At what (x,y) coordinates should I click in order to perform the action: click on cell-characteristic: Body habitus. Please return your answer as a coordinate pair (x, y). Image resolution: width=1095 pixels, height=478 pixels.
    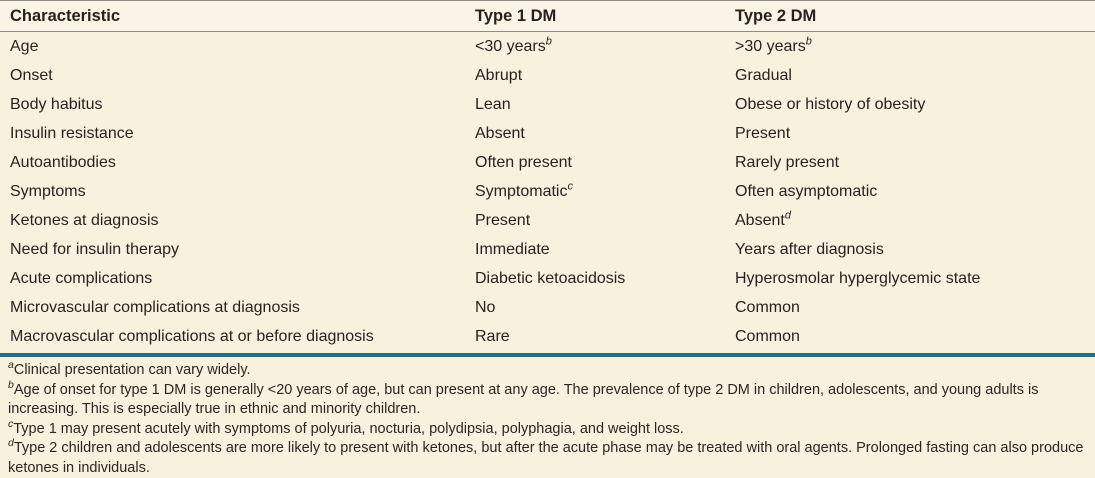
    Looking at the image, I should click on (237, 104).